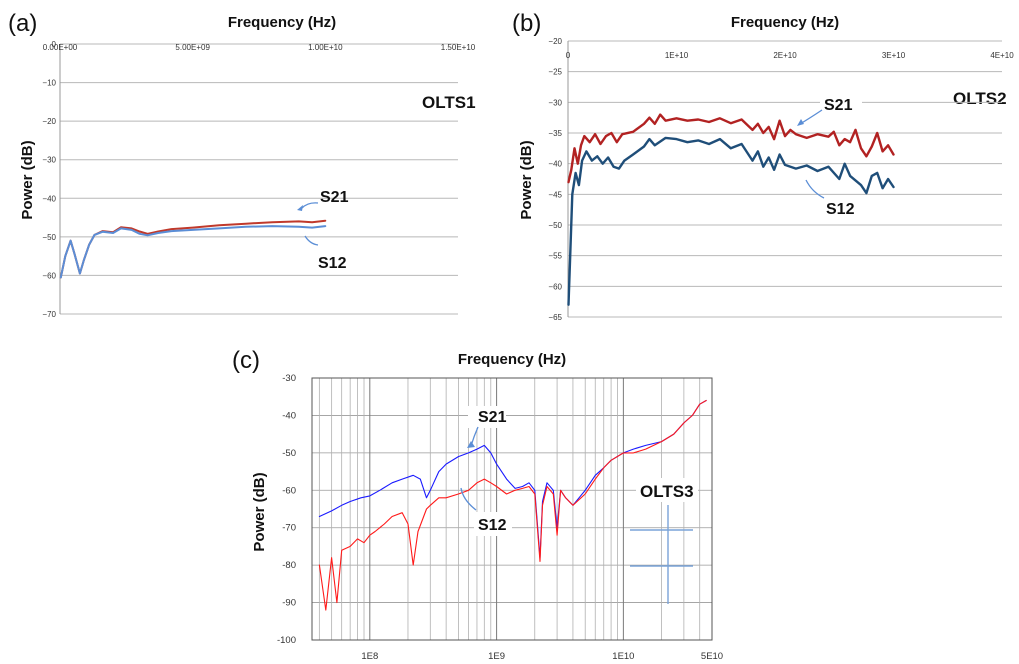 This screenshot has height=664, width=1019. Describe the element at coordinates (458, 47) in the screenshot. I see `chart-a-x-tick-label: 1.50E+10` at that location.